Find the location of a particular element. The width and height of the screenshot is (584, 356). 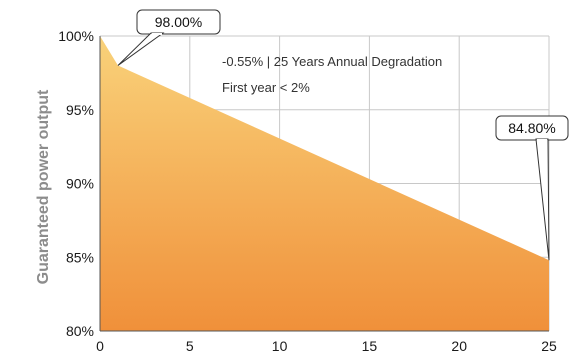

degradation-annotation: -0.55% | 25 Years Annual Degradation is located at coordinates (332, 61).